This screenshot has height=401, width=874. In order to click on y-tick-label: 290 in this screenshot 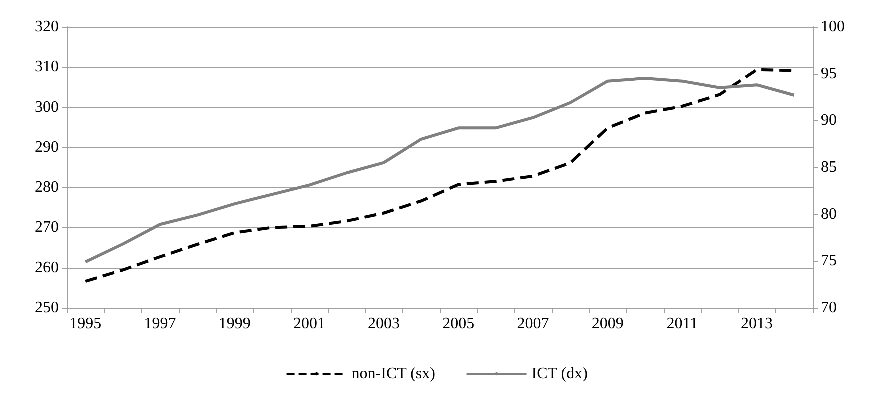, I will do `click(47, 147)`.